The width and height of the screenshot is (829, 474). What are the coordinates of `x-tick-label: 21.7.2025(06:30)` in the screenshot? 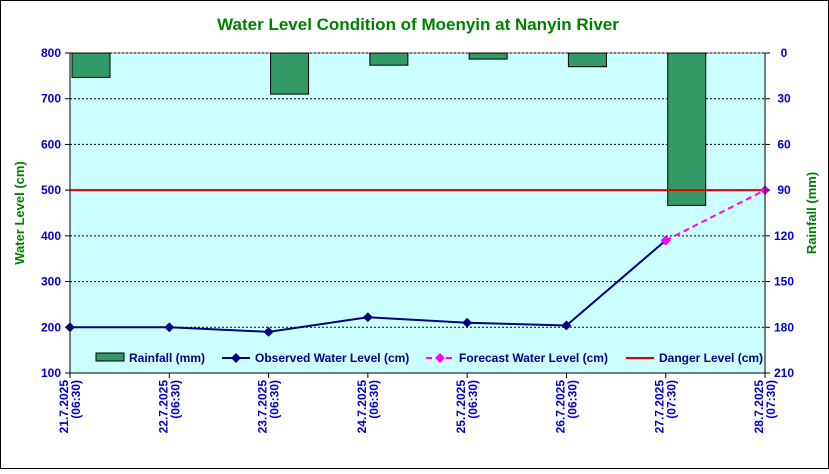 It's located at (70, 407).